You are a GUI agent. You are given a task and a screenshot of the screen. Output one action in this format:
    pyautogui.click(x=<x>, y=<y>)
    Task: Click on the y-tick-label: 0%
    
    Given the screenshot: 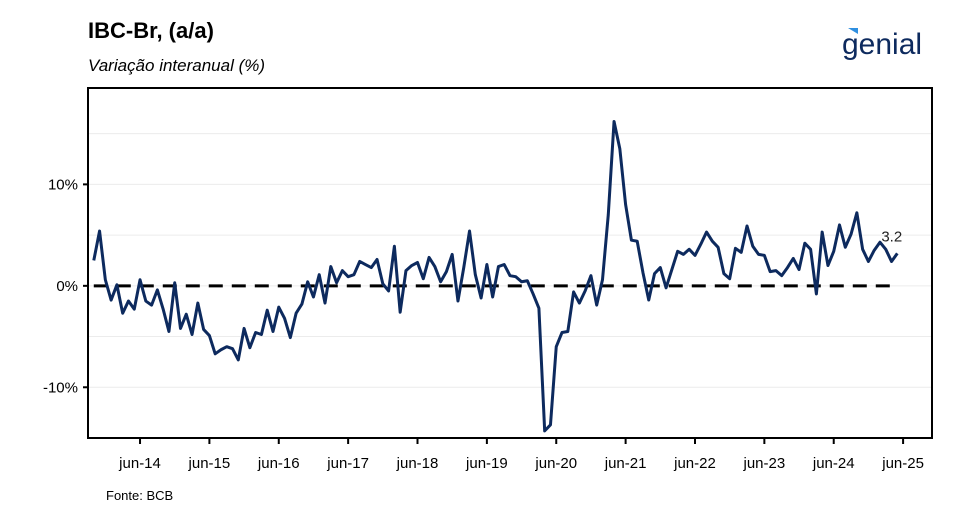 What is the action you would take?
    pyautogui.click(x=67, y=286)
    